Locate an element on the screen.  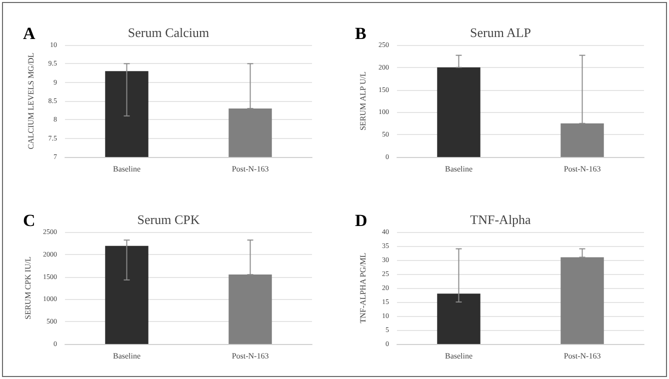
y-axis-title: CALCIUM LEVELS MG/DL is located at coordinates (31, 101).